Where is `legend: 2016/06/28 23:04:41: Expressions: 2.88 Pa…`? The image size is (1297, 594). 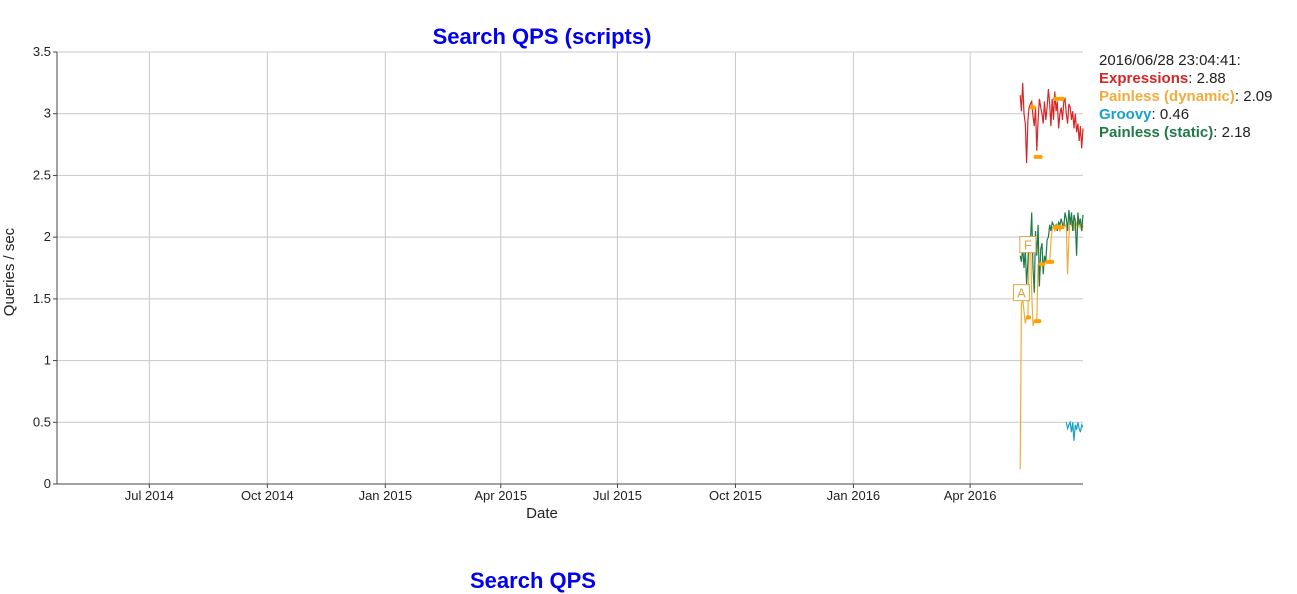 legend: 2016/06/28 23:04:41: Expressions: 2.88 Pa… is located at coordinates (1185, 97).